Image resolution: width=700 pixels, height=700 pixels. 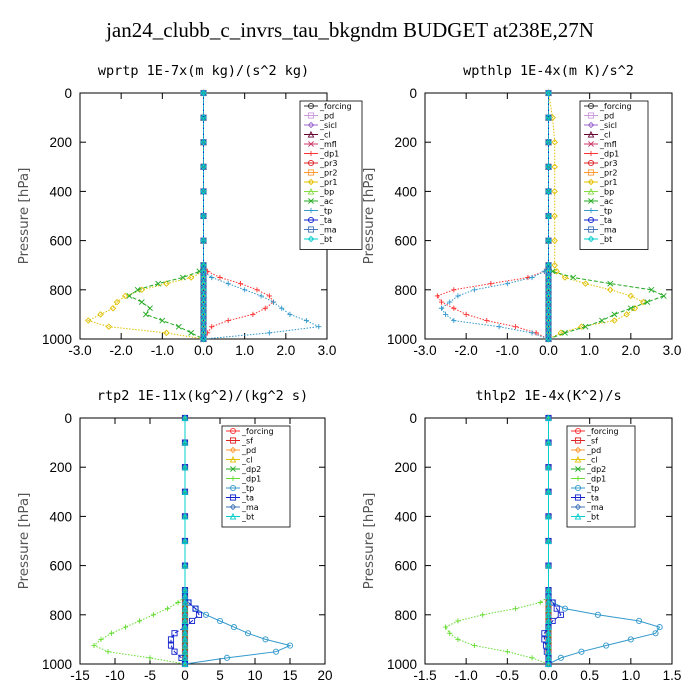 I want to click on legend-label: _sicl, so click(x=608, y=125).